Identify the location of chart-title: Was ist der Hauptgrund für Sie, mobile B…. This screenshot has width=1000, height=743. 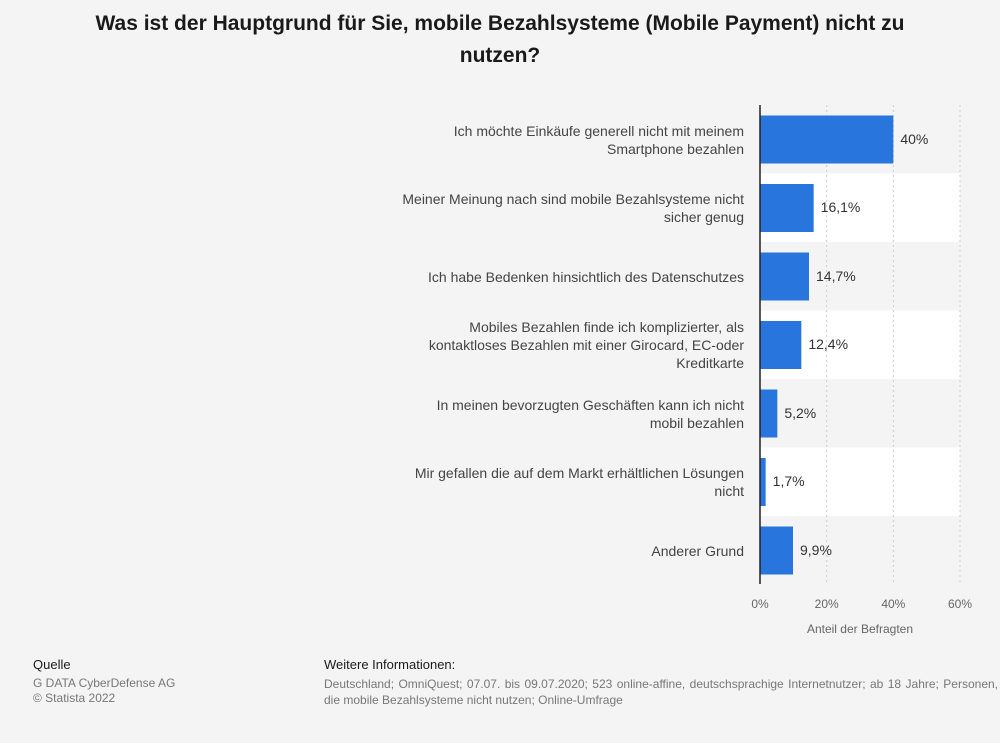
(500, 39).